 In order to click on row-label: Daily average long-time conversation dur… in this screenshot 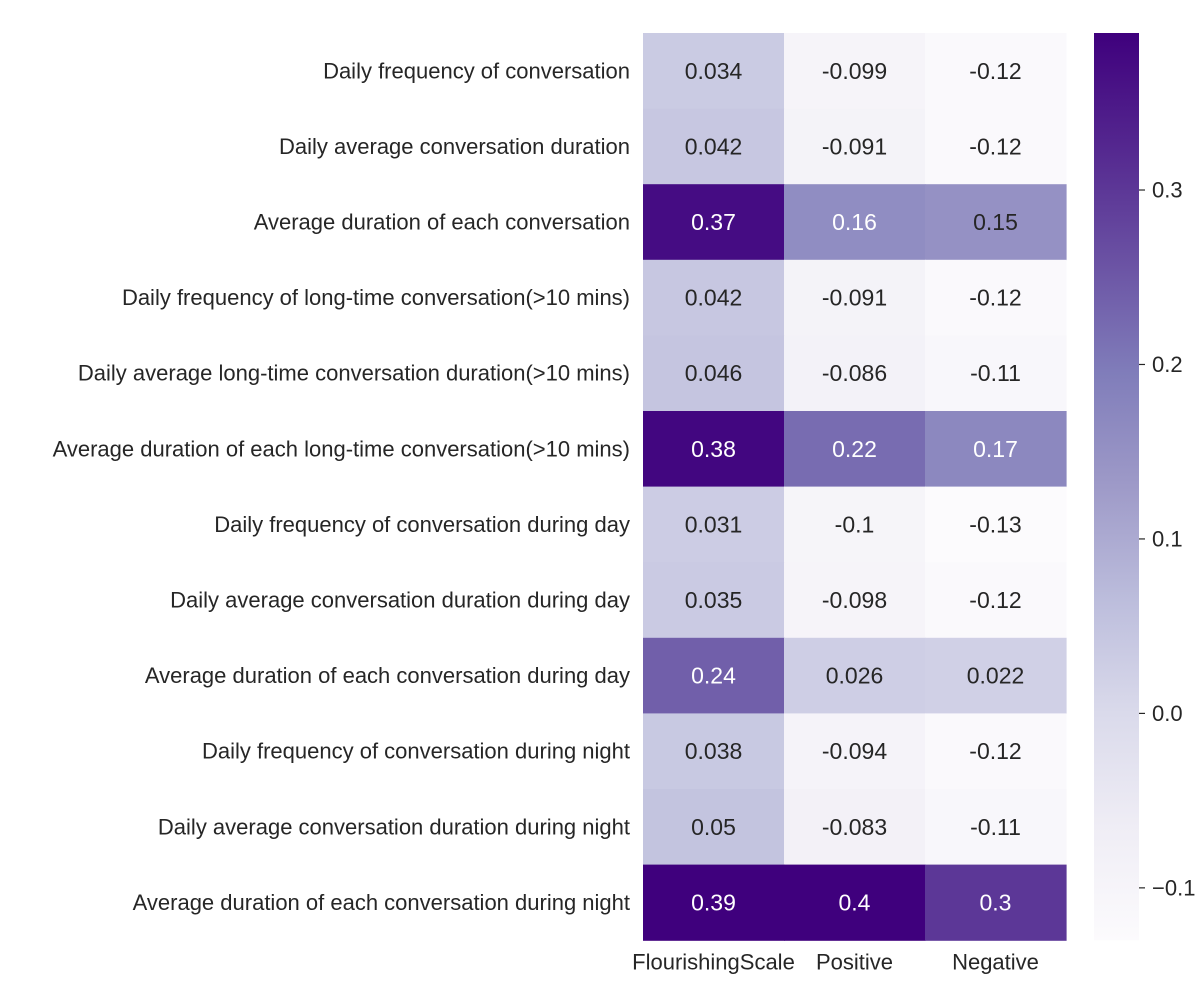, I will do `click(354, 373)`.